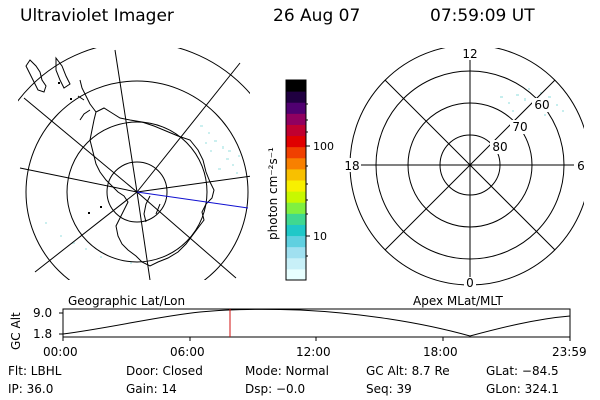  What do you see at coordinates (351, 166) in the screenshot?
I see `mlt-label-18: 18` at bounding box center [351, 166].